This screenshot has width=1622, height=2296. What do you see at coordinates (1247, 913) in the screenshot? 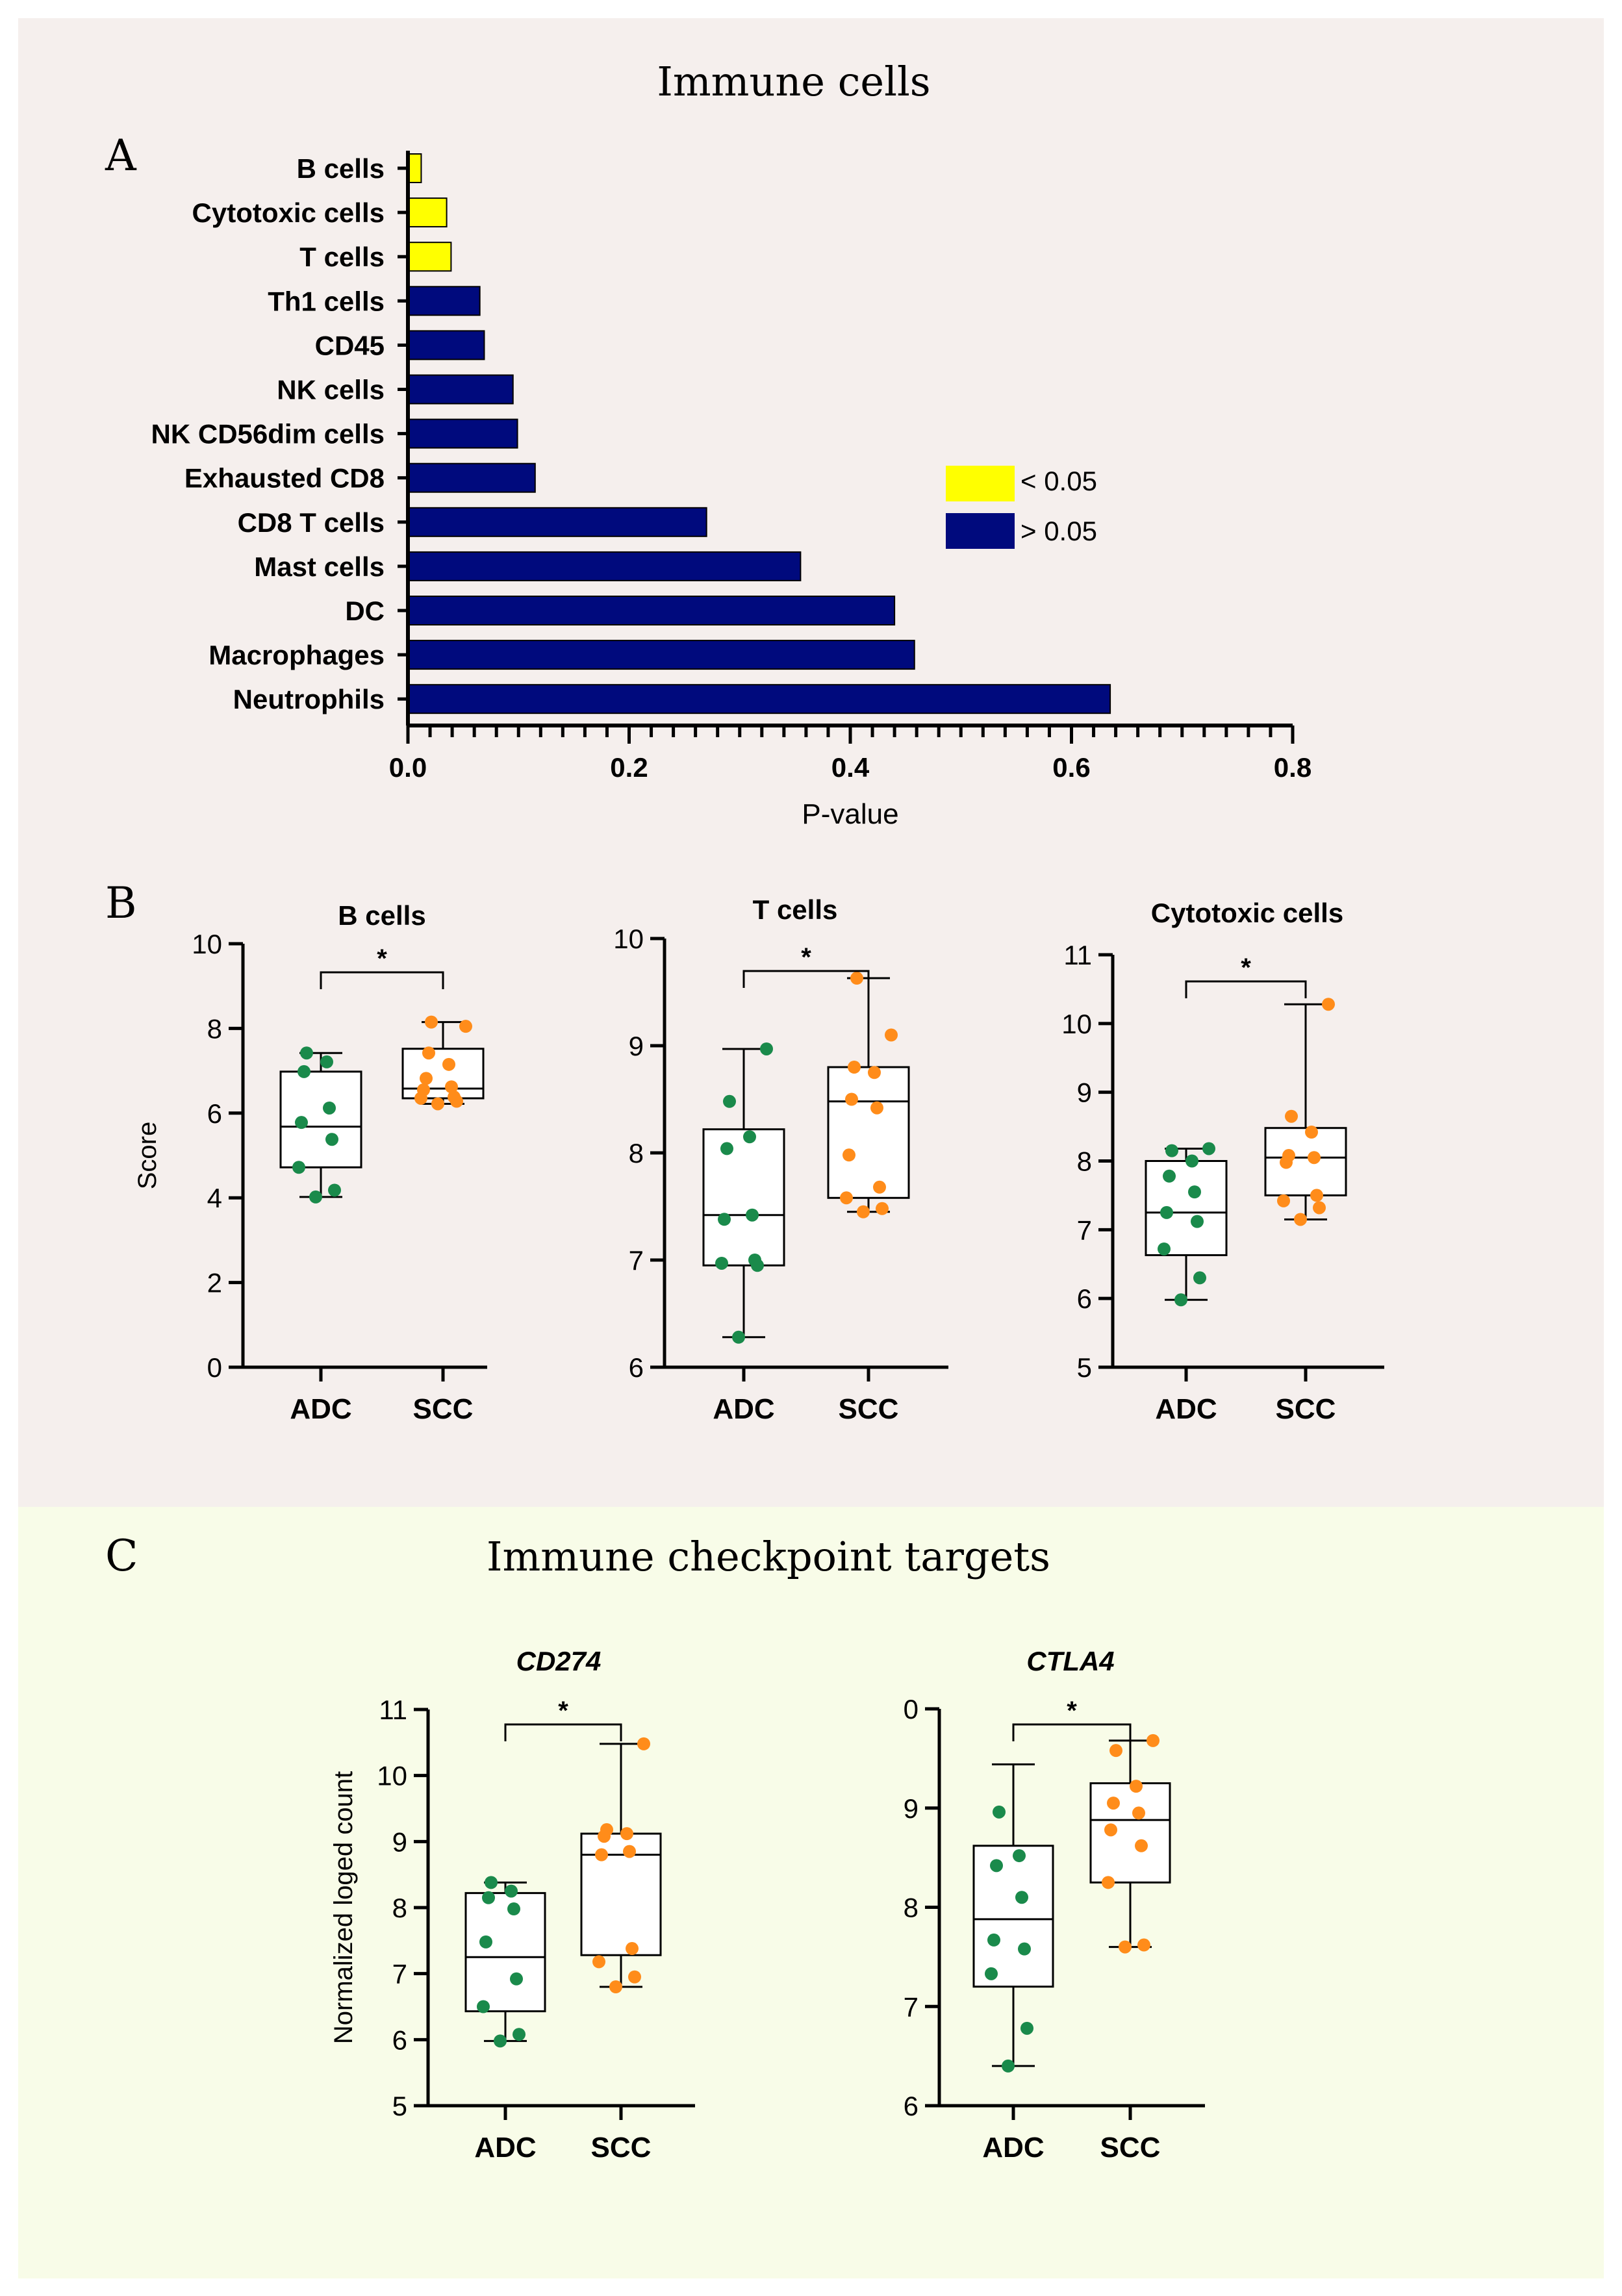
I see `plot-title: Cytotoxic cells` at bounding box center [1247, 913].